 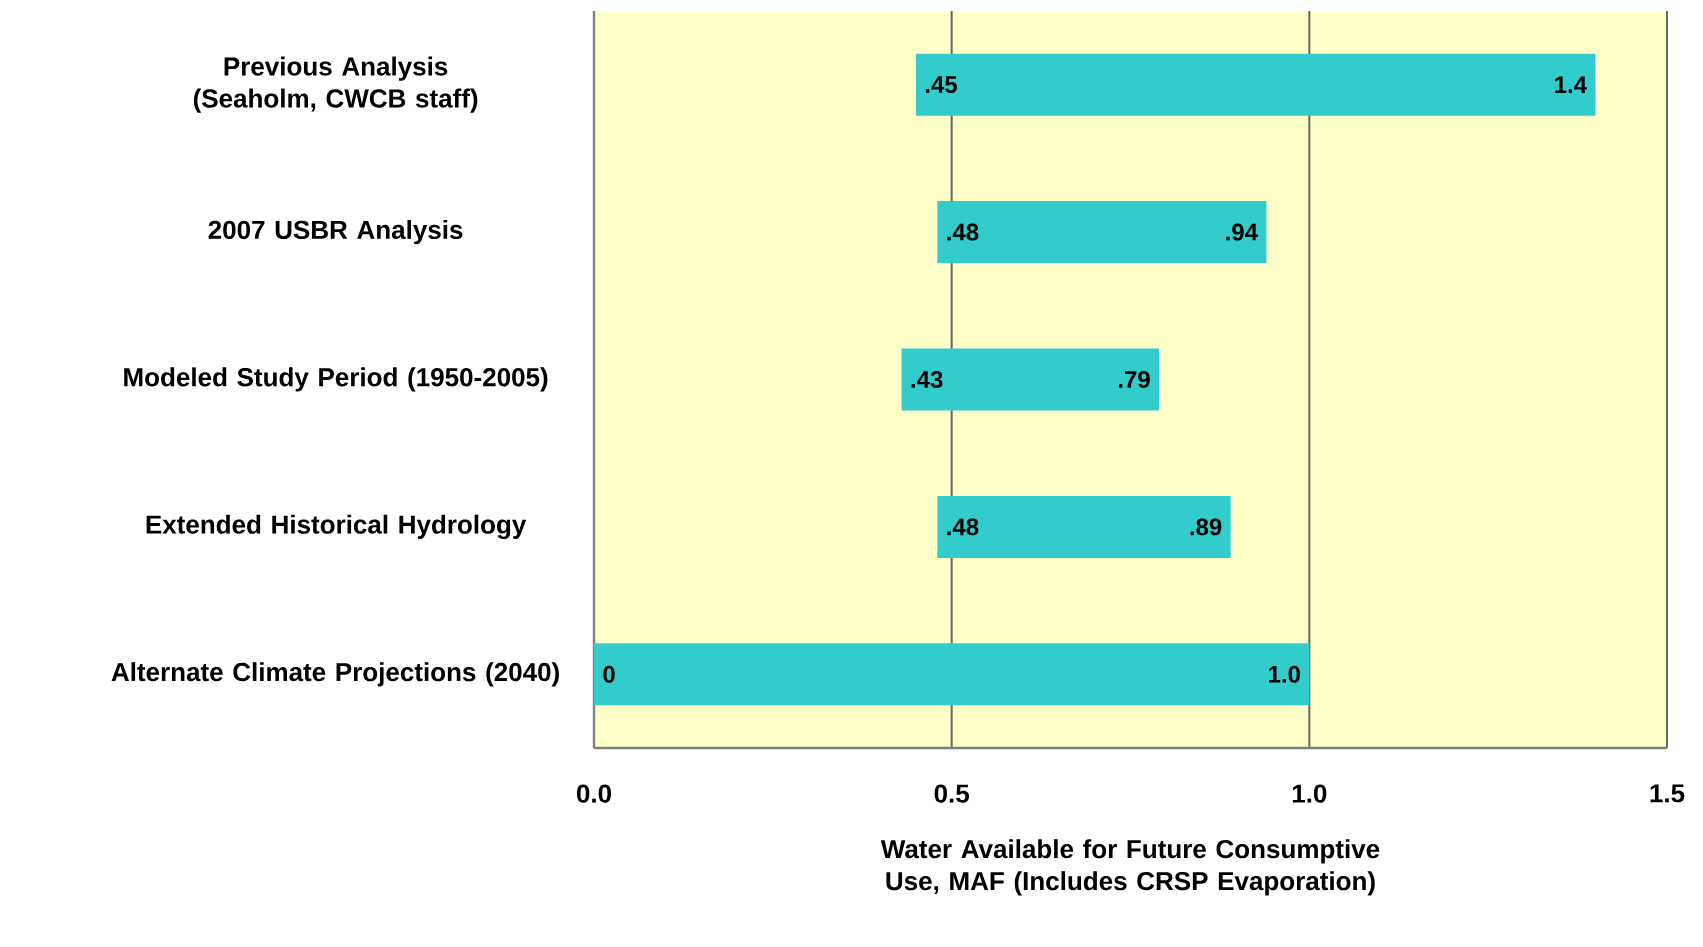 I want to click on x-tick-label: 0.5, so click(x=952, y=793).